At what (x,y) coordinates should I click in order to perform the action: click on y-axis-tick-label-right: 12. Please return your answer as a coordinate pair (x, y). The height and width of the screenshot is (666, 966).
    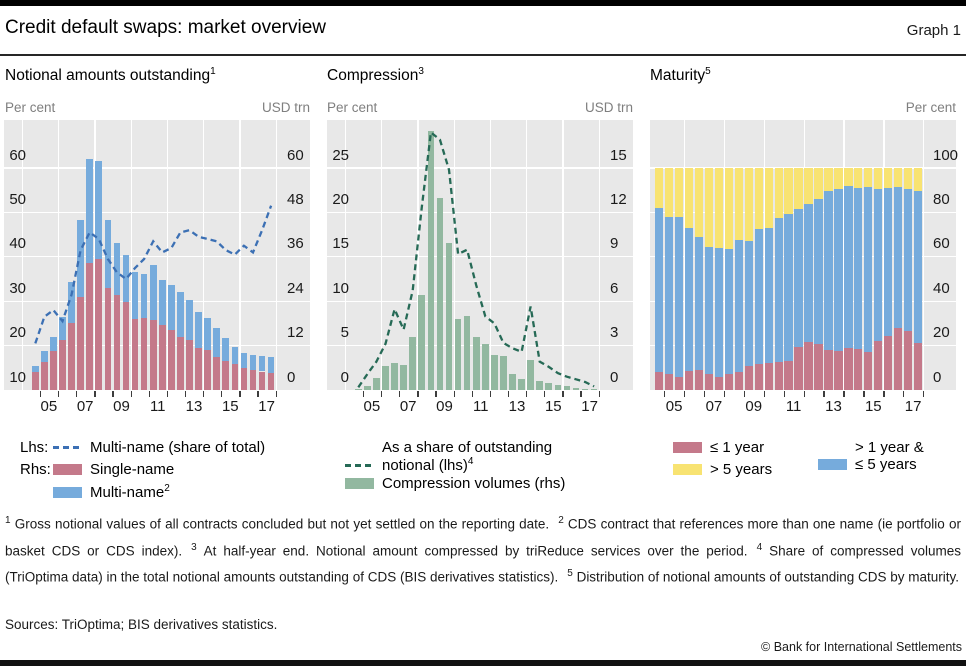
    Looking at the image, I should click on (618, 199).